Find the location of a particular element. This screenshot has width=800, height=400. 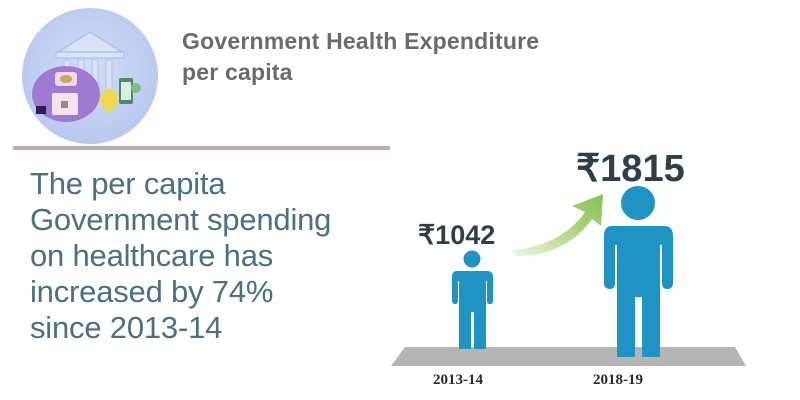

growth-arrow-icon is located at coordinates (557, 225).